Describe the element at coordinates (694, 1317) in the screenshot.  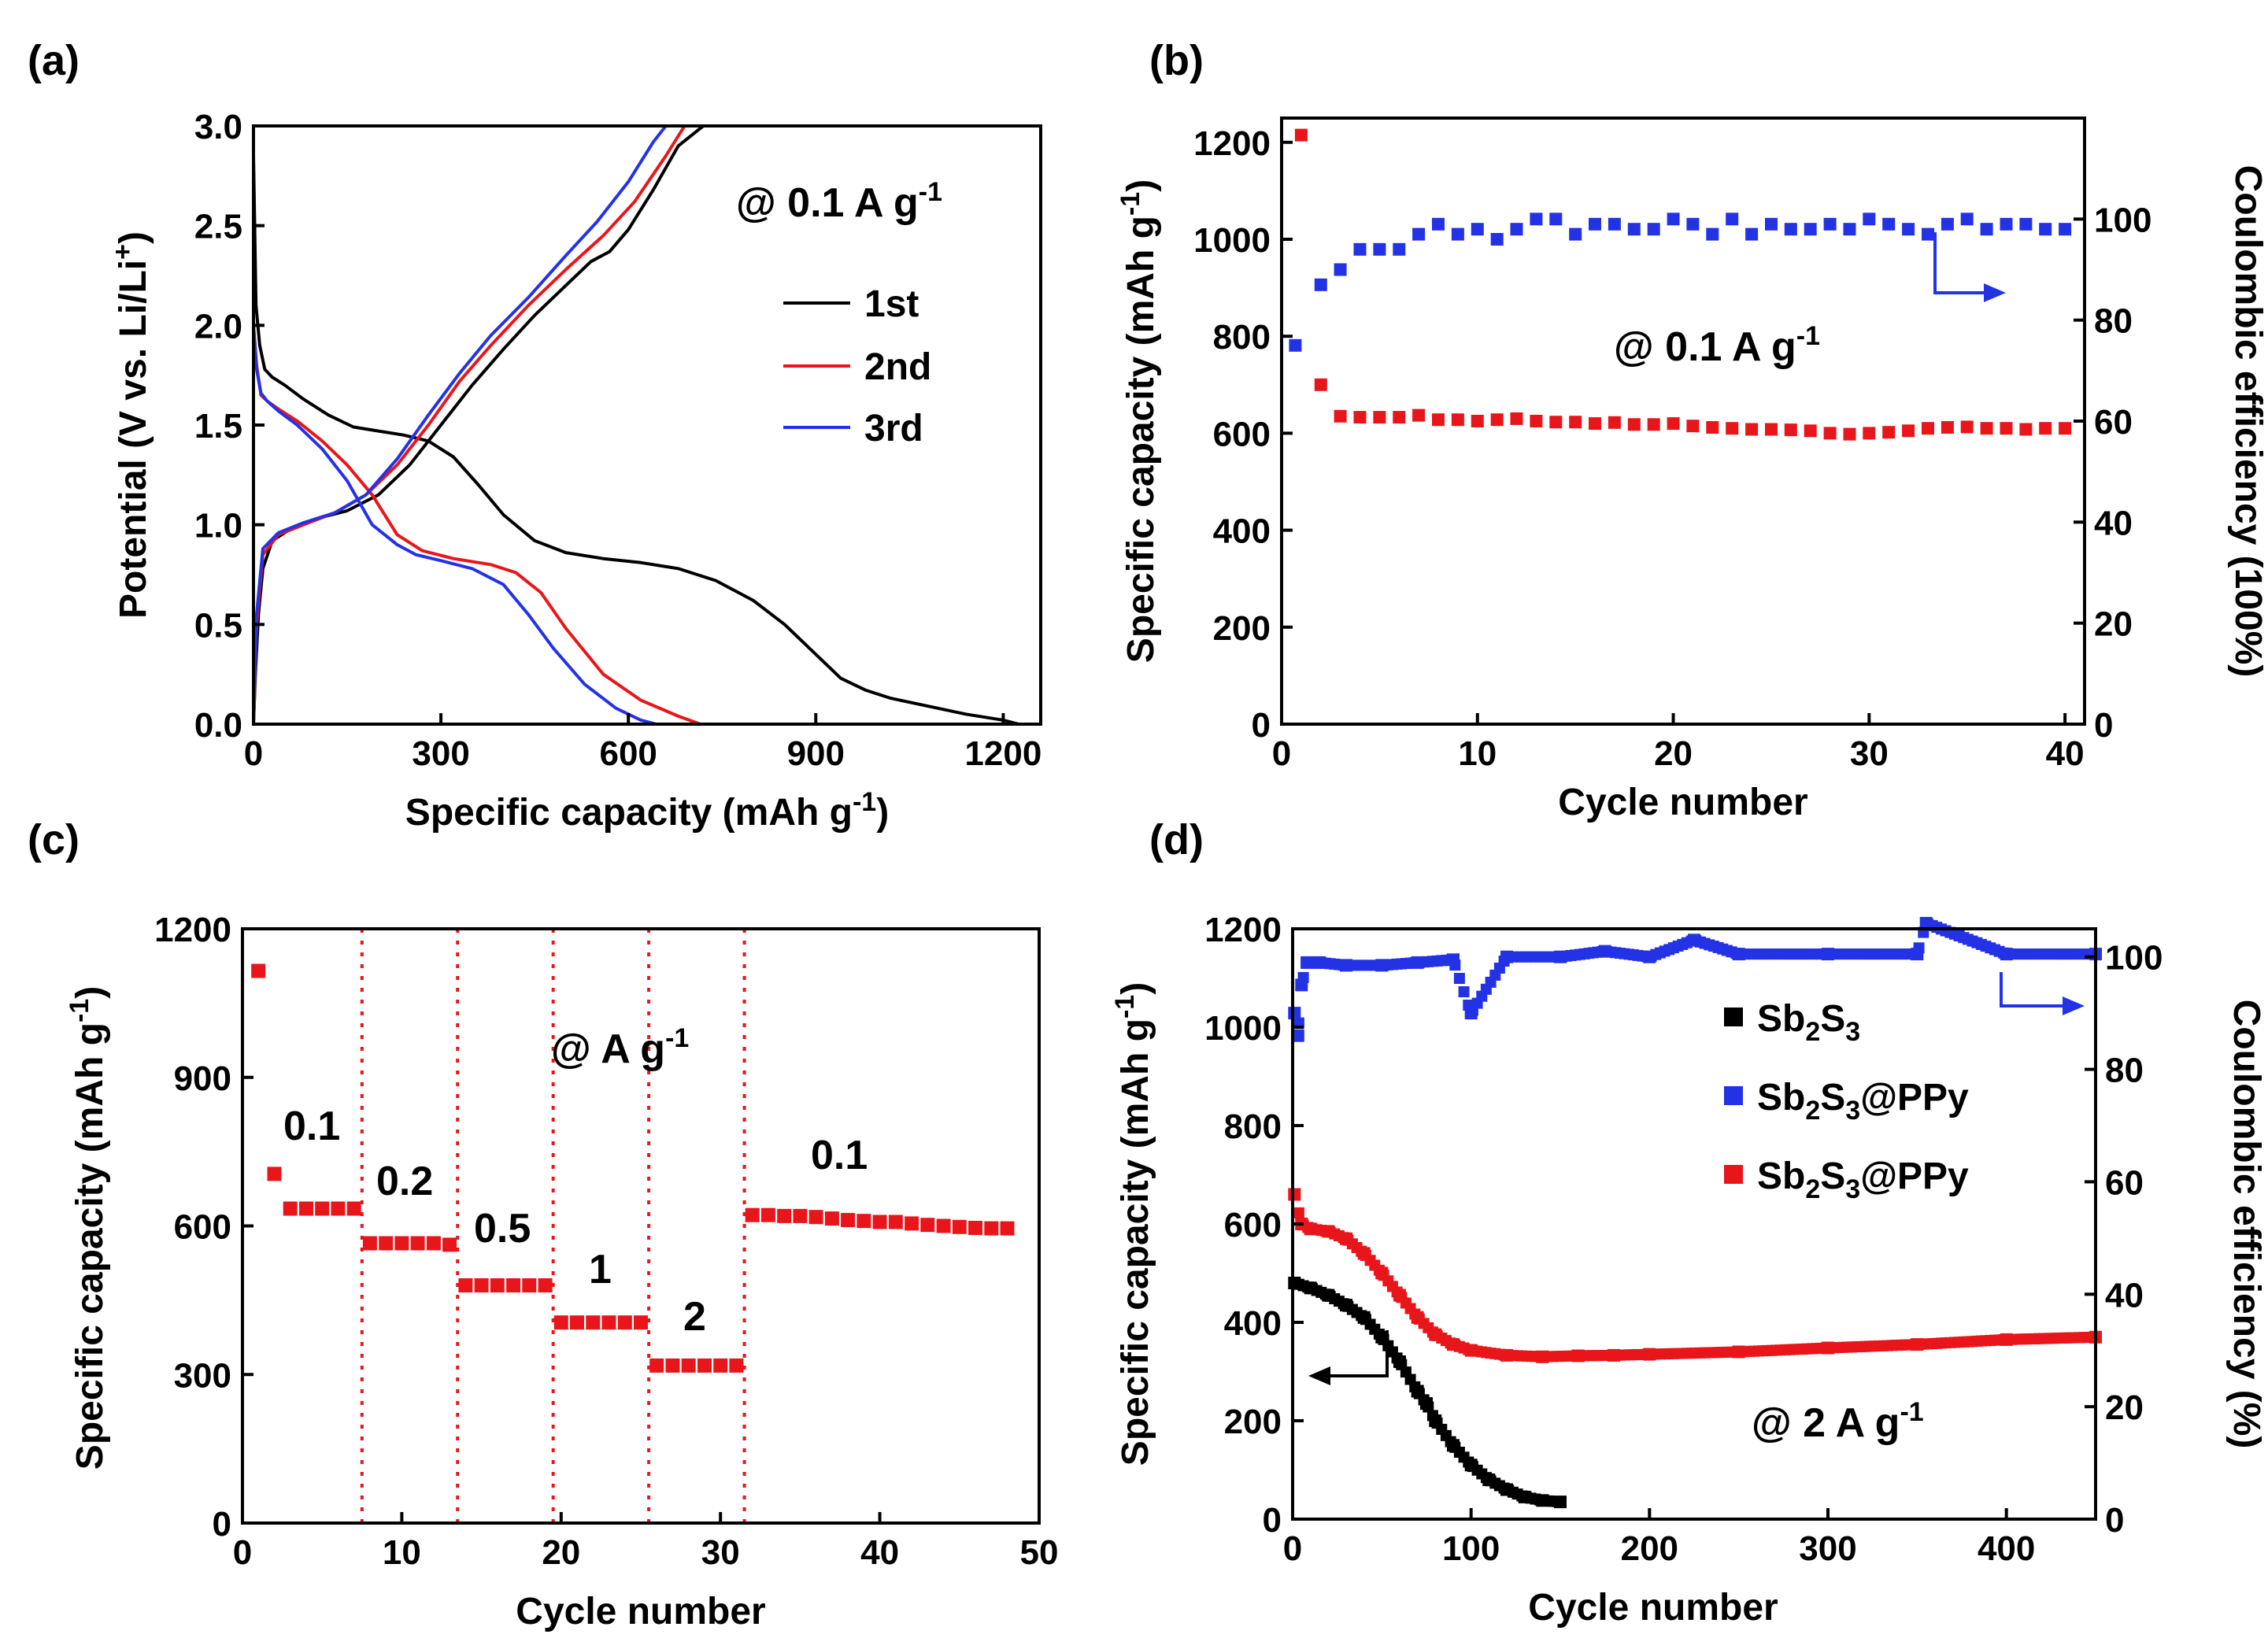
I see `rate-label-2: 2` at that location.